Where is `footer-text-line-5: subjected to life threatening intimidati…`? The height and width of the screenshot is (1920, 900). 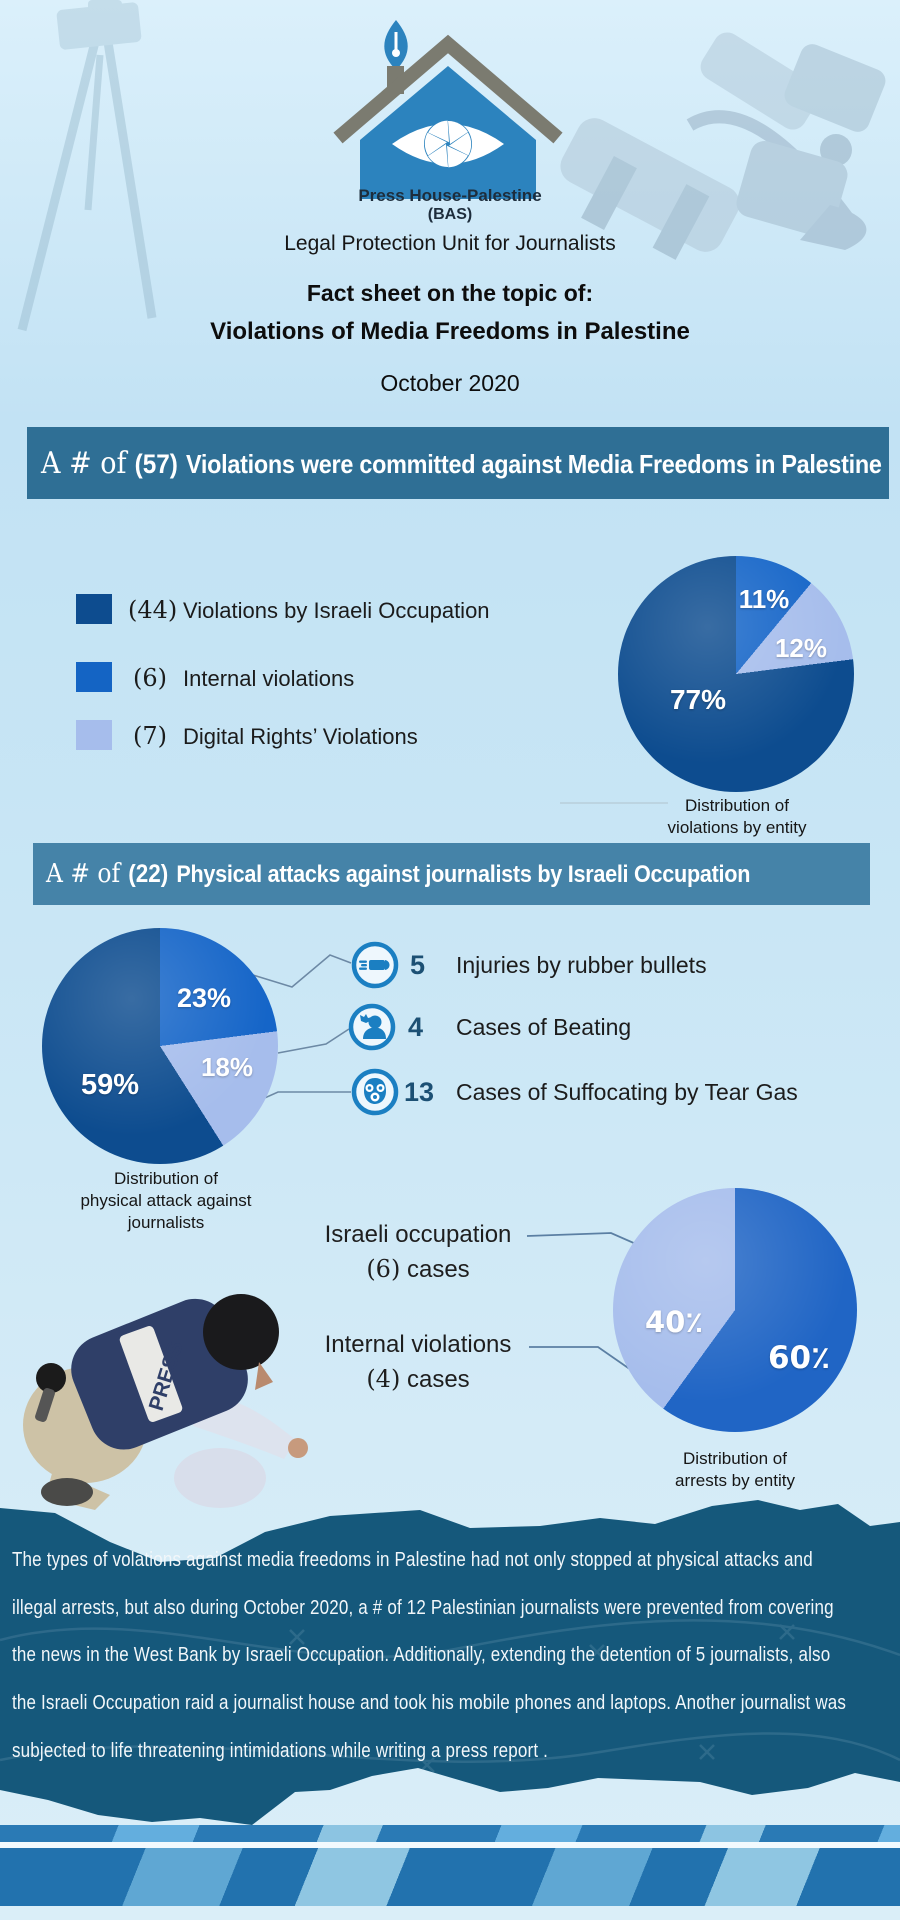
footer-text-line-5: subjected to life threatening intimidati… is located at coordinates (280, 1751).